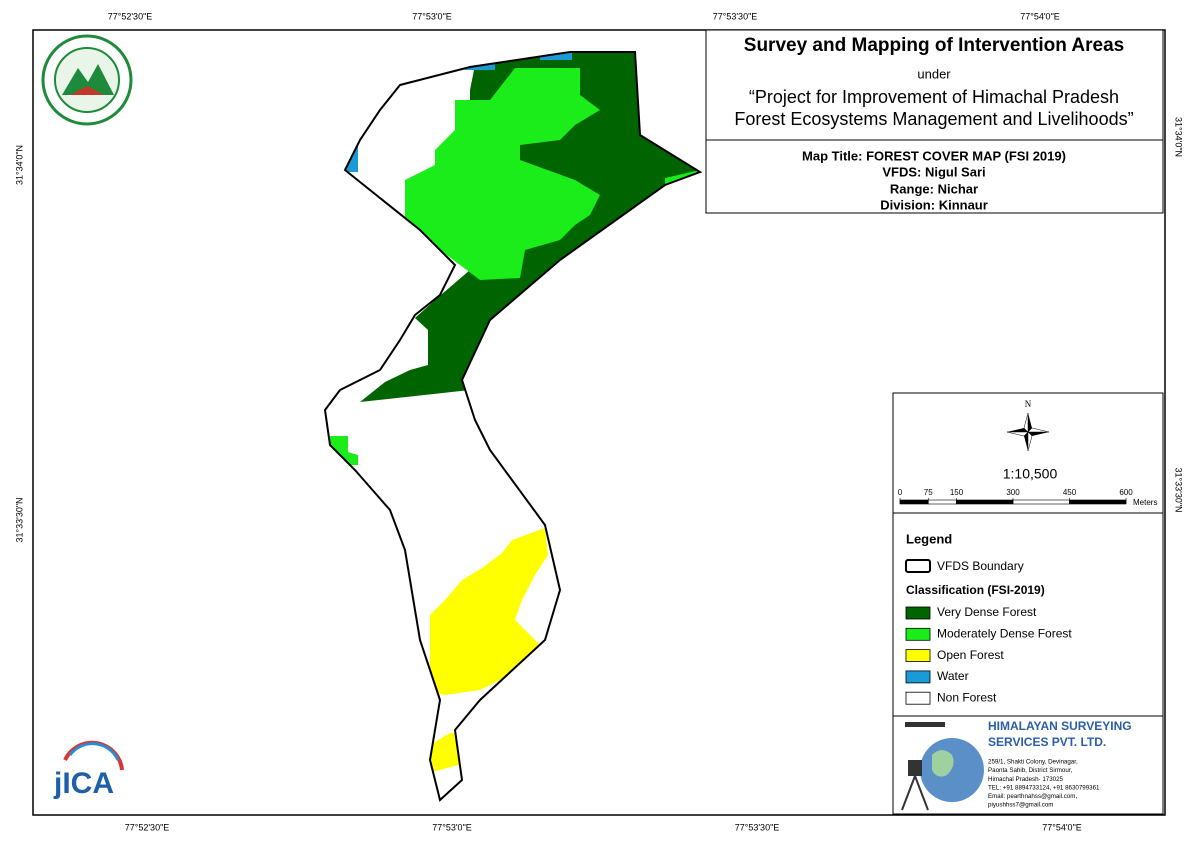  Describe the element at coordinates (929, 538) in the screenshot. I see `legend-title: Legend` at that location.